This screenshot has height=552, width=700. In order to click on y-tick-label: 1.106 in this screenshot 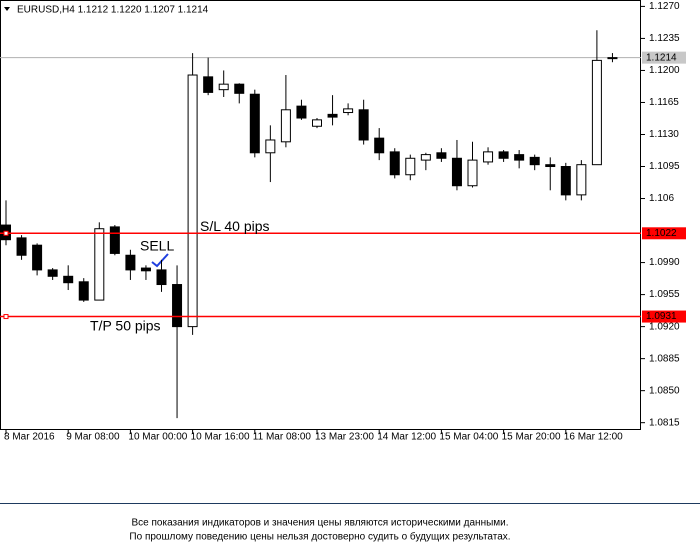, I will do `click(661, 198)`.